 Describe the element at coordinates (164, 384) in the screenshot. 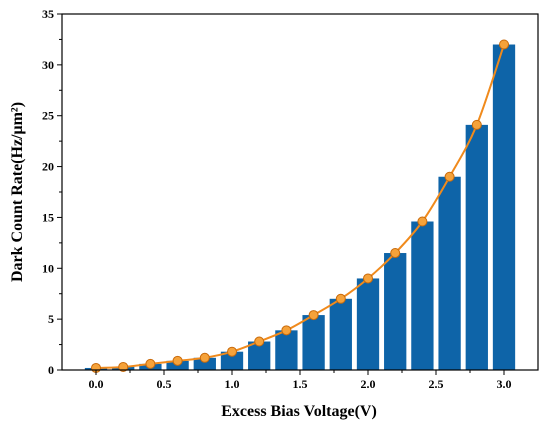

I see `x-tick-label: 0.5` at that location.